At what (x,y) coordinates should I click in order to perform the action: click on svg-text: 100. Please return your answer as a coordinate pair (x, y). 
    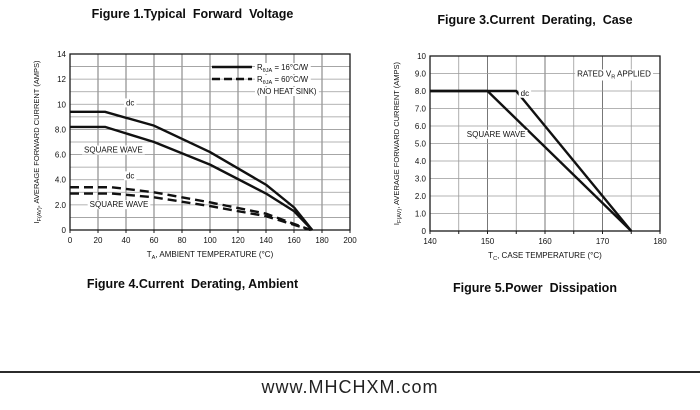
    Looking at the image, I should click on (210, 240).